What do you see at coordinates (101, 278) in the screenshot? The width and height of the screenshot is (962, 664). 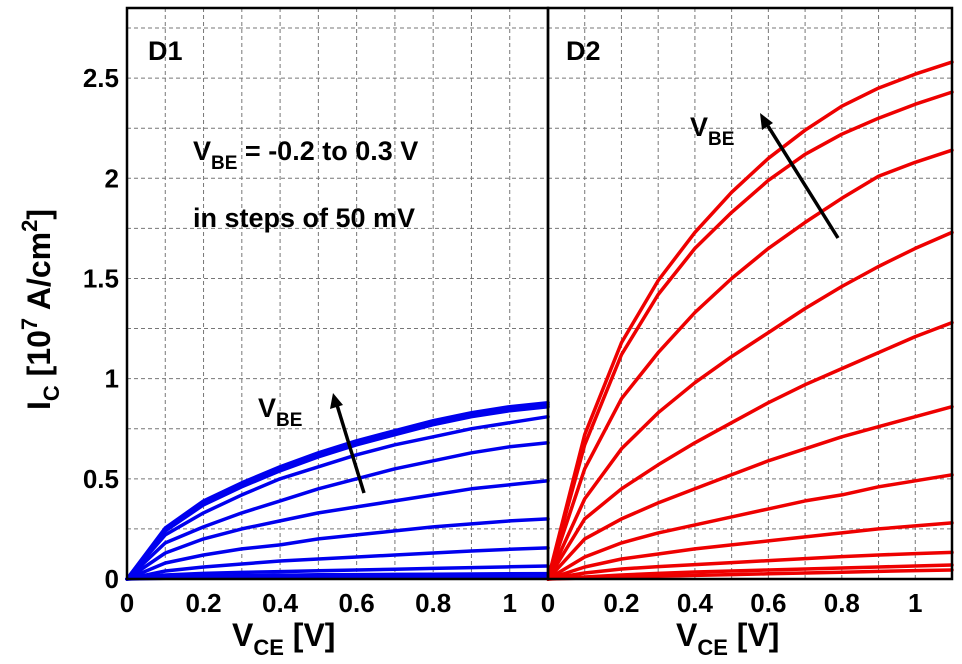 I see `y-tick-label: 1.5` at bounding box center [101, 278].